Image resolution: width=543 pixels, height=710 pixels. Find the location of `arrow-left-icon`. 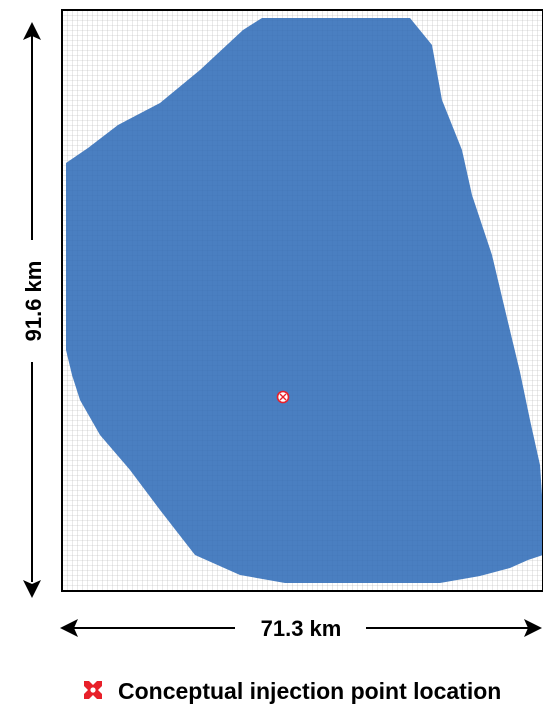

arrow-left-icon is located at coordinates (69, 628).